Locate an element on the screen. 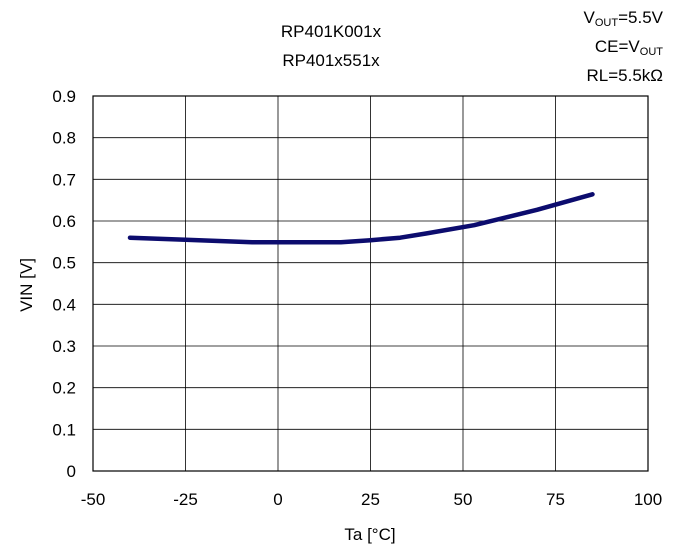 The height and width of the screenshot is (547, 683). x-tick-label: 50 is located at coordinates (463, 499).